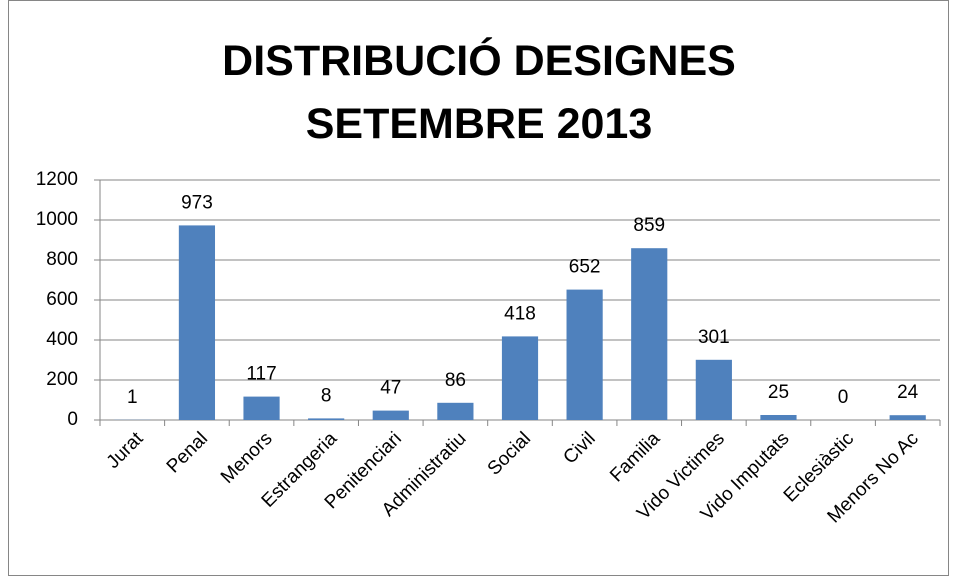 Image resolution: width=958 pixels, height=576 pixels. I want to click on data-label: 47, so click(390, 388).